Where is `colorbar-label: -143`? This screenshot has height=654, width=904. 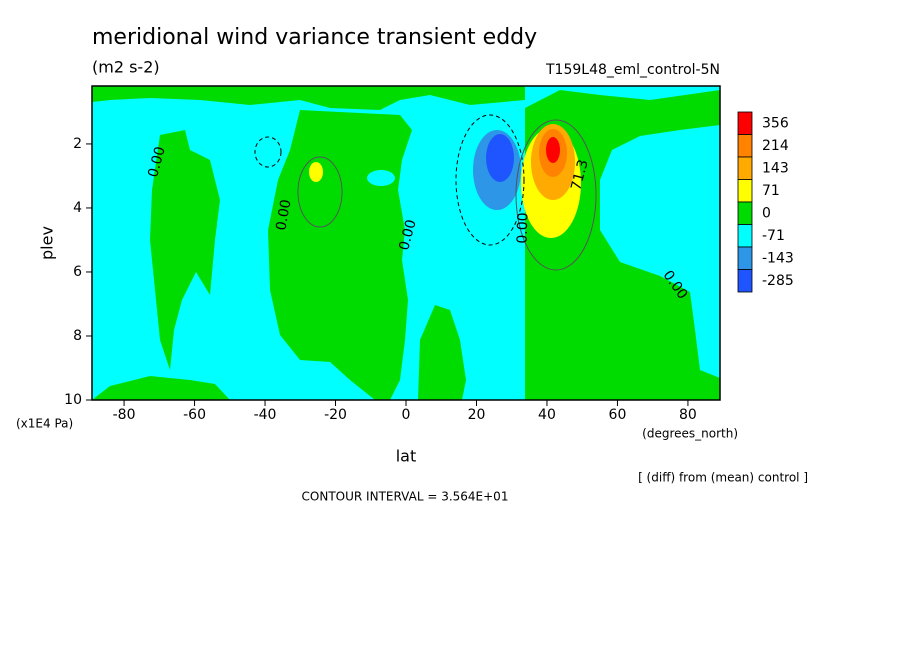
colorbar-label: -143 is located at coordinates (778, 258).